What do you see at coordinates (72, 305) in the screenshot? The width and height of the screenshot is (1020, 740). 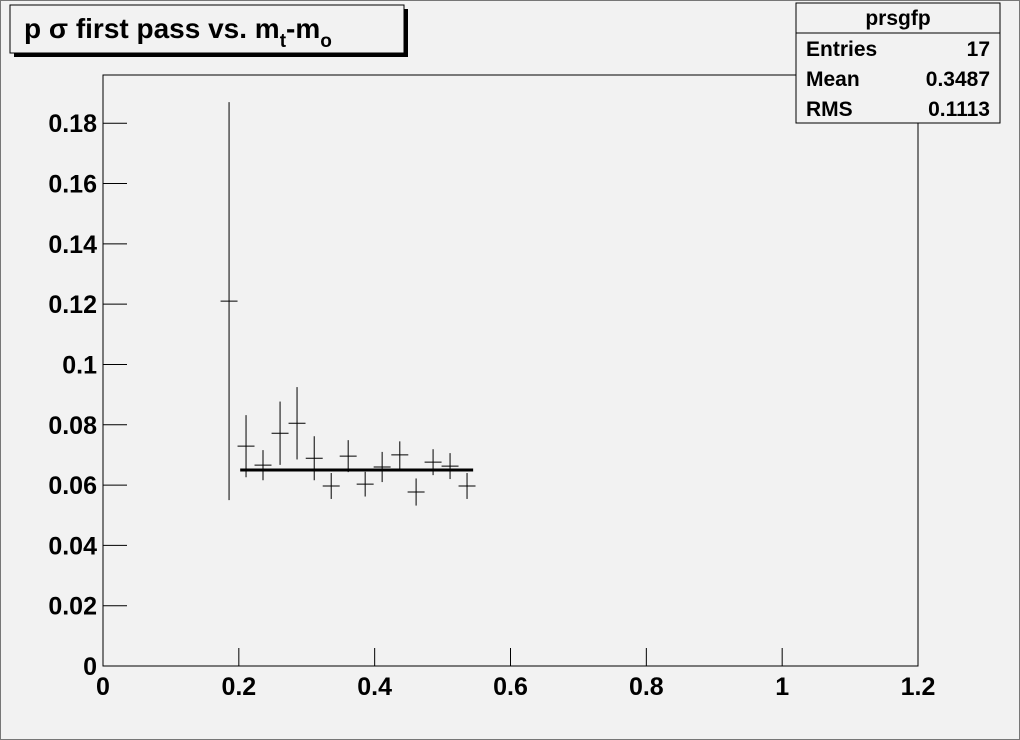 I see `y-tick-label: 0.12` at bounding box center [72, 305].